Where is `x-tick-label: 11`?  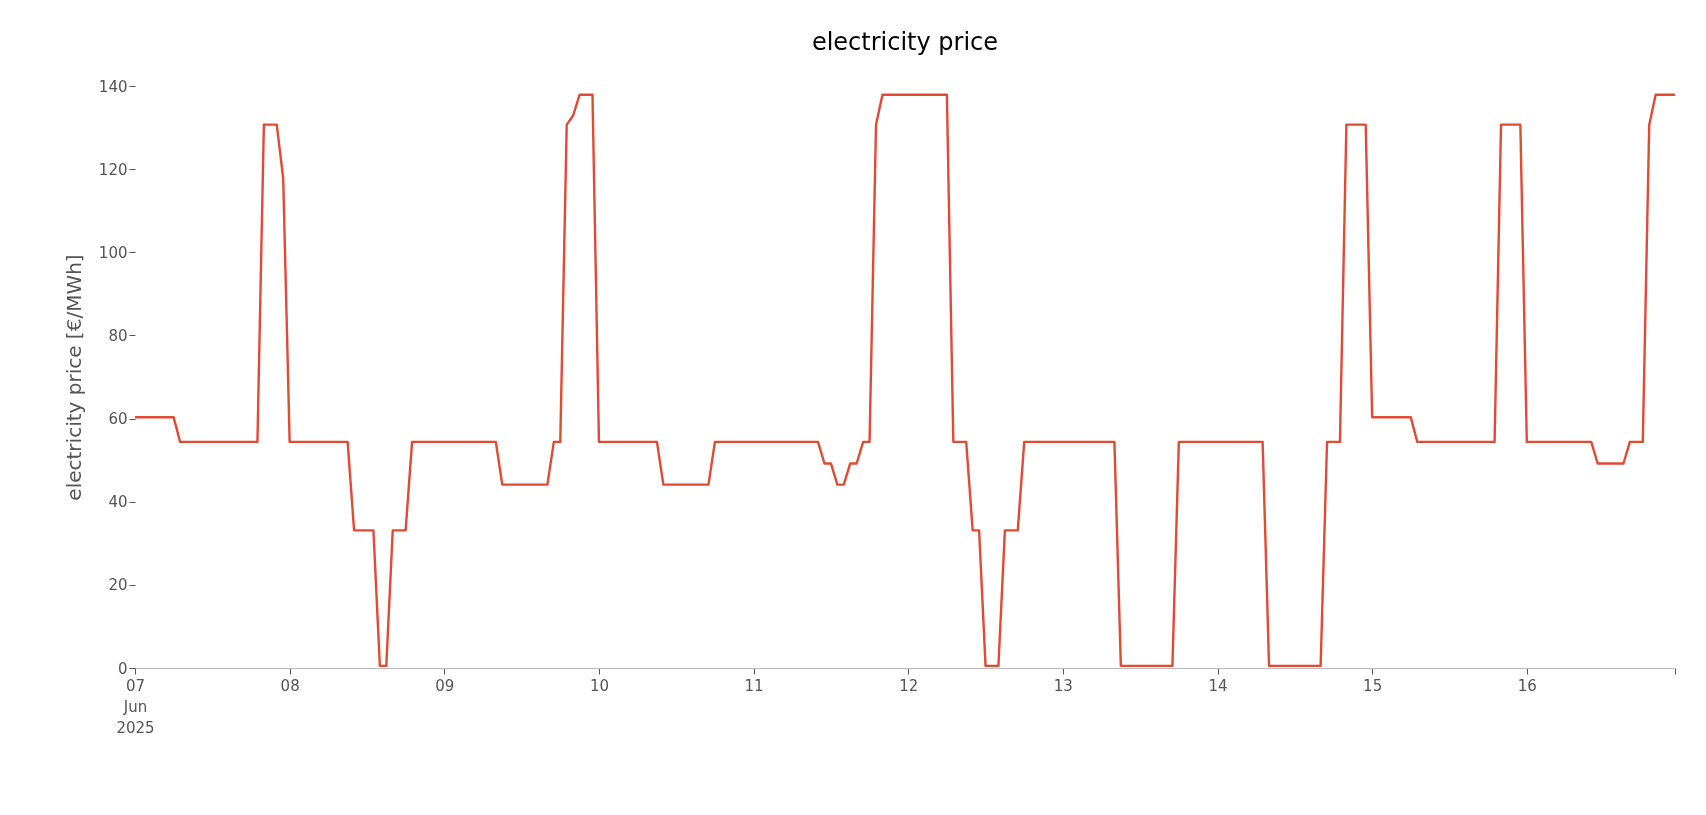
x-tick-label: 11 is located at coordinates (754, 685).